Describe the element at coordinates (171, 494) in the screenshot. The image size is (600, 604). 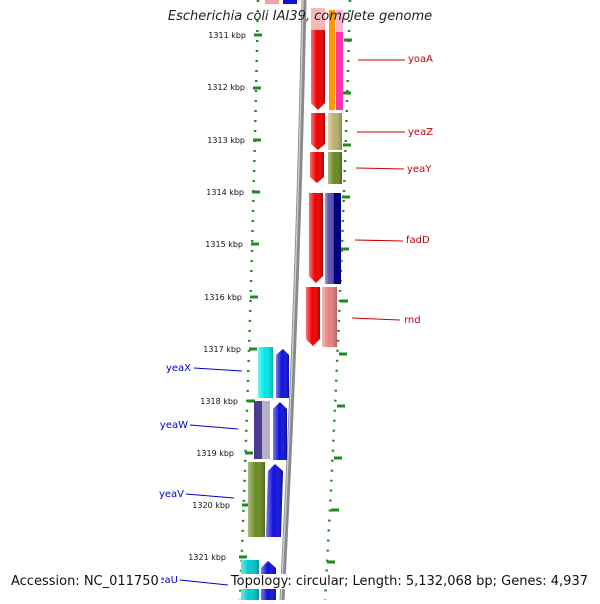
I see `gene-label-yeaV: yeaV` at that location.